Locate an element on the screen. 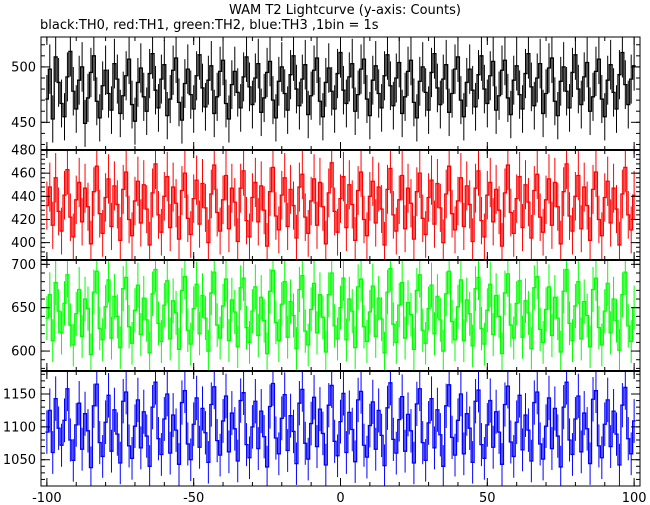 The image size is (650, 505). x-tick-label: 0 is located at coordinates (340, 498).